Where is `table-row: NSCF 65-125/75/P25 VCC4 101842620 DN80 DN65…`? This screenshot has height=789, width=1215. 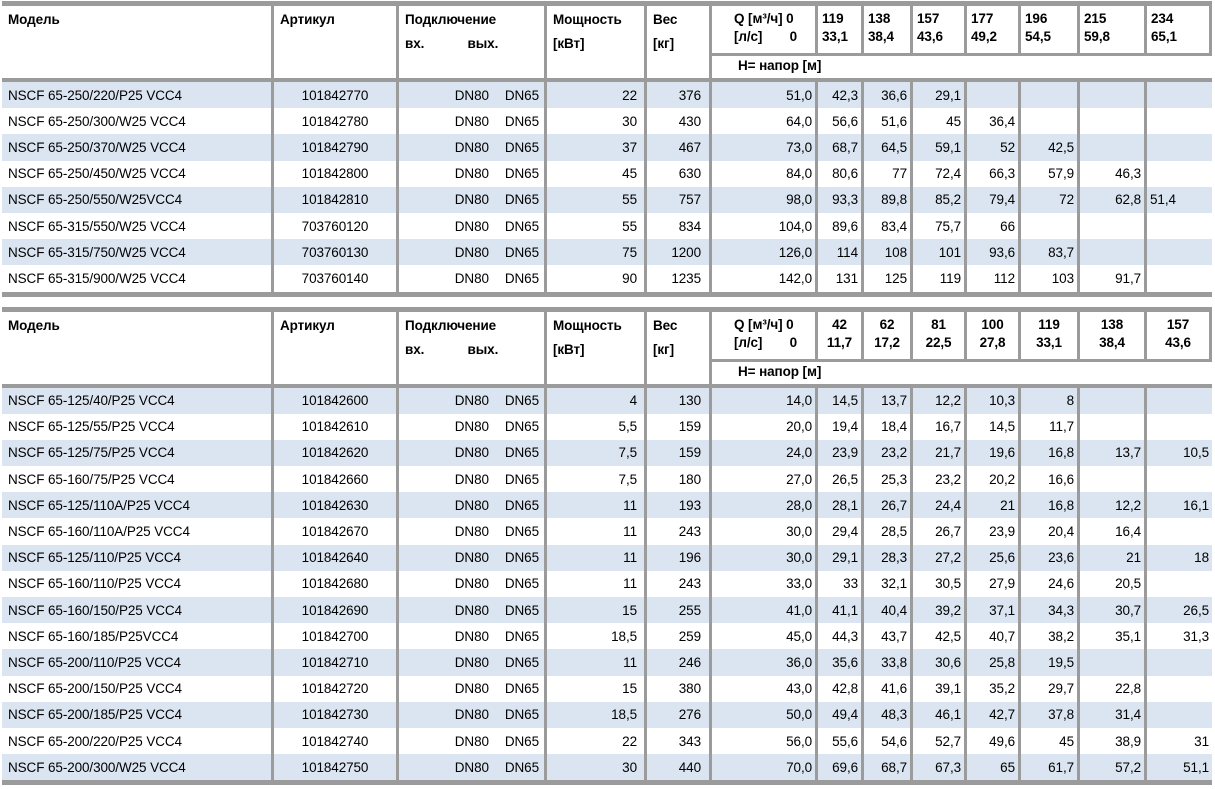
table-row: NSCF 65-125/75/P25 VCC4 101842620 DN80 DN65… is located at coordinates (607, 453).